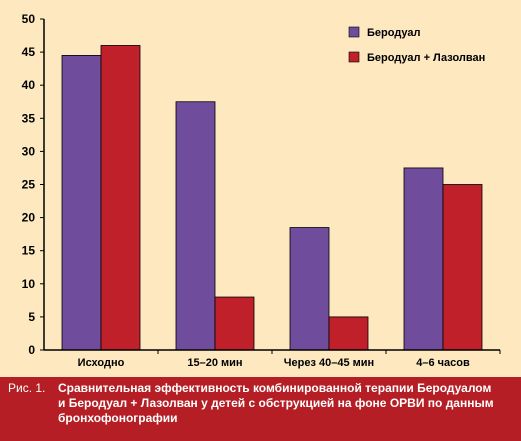 Image resolution: width=521 pixels, height=441 pixels. What do you see at coordinates (29, 52) in the screenshot?
I see `y-tick-label: 45` at bounding box center [29, 52].